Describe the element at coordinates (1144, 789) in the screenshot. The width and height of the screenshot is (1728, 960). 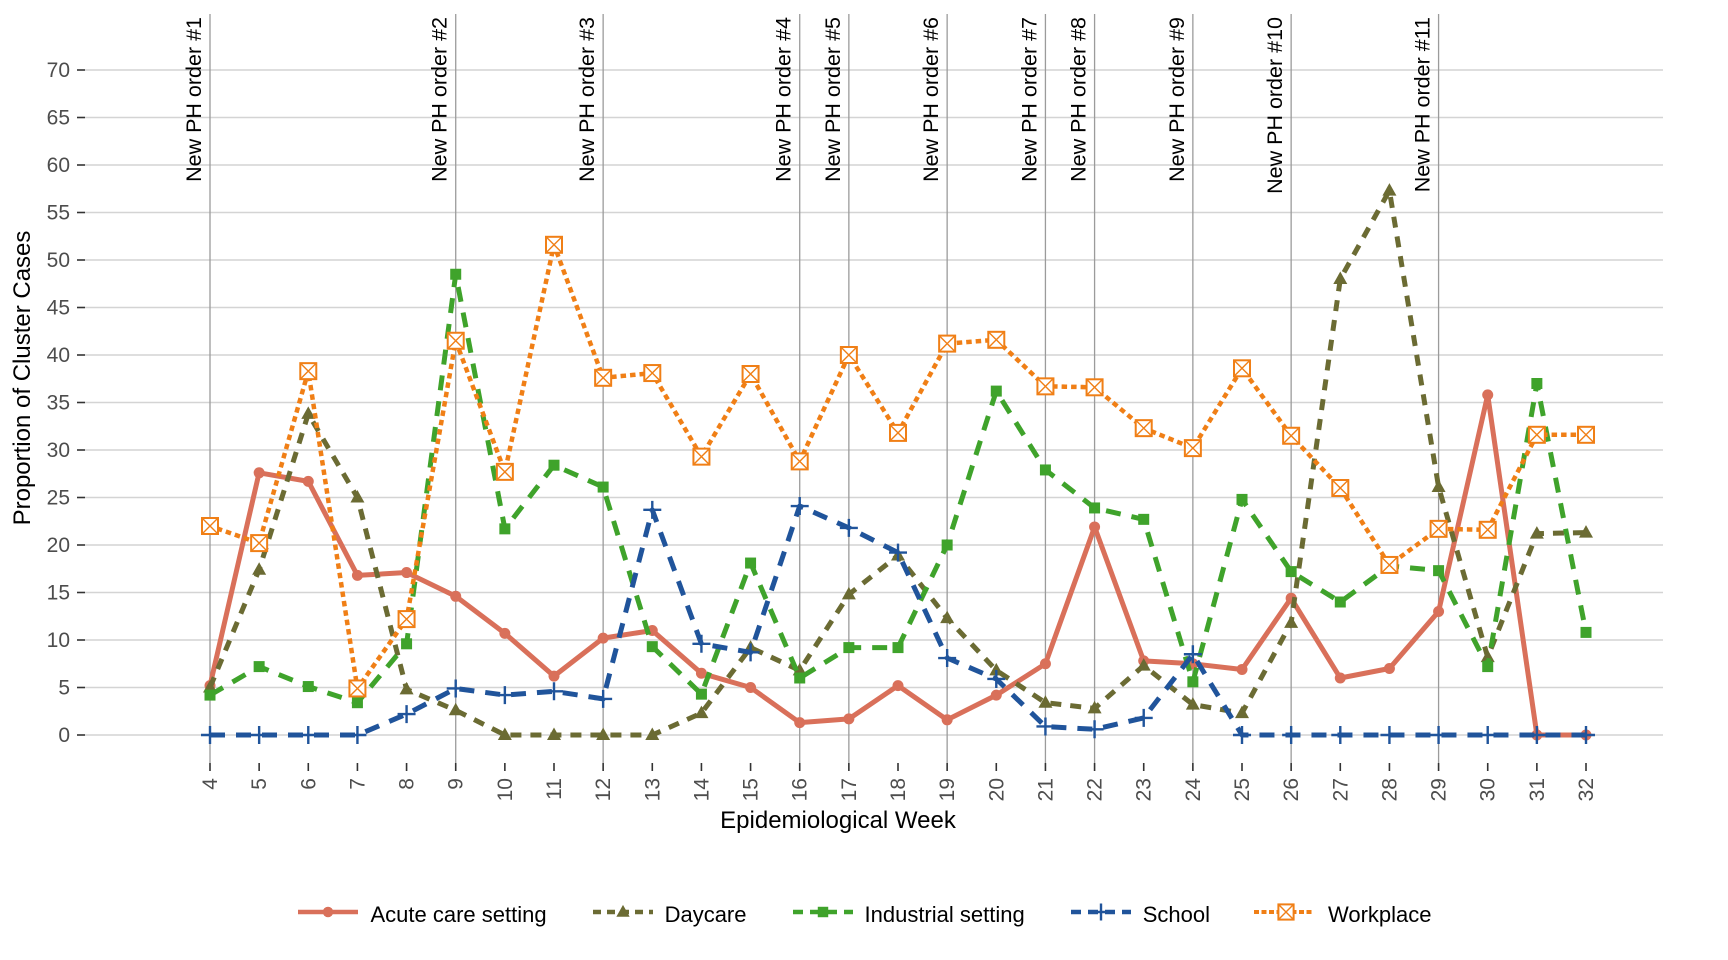
I see `x-tick-label: 23` at that location.